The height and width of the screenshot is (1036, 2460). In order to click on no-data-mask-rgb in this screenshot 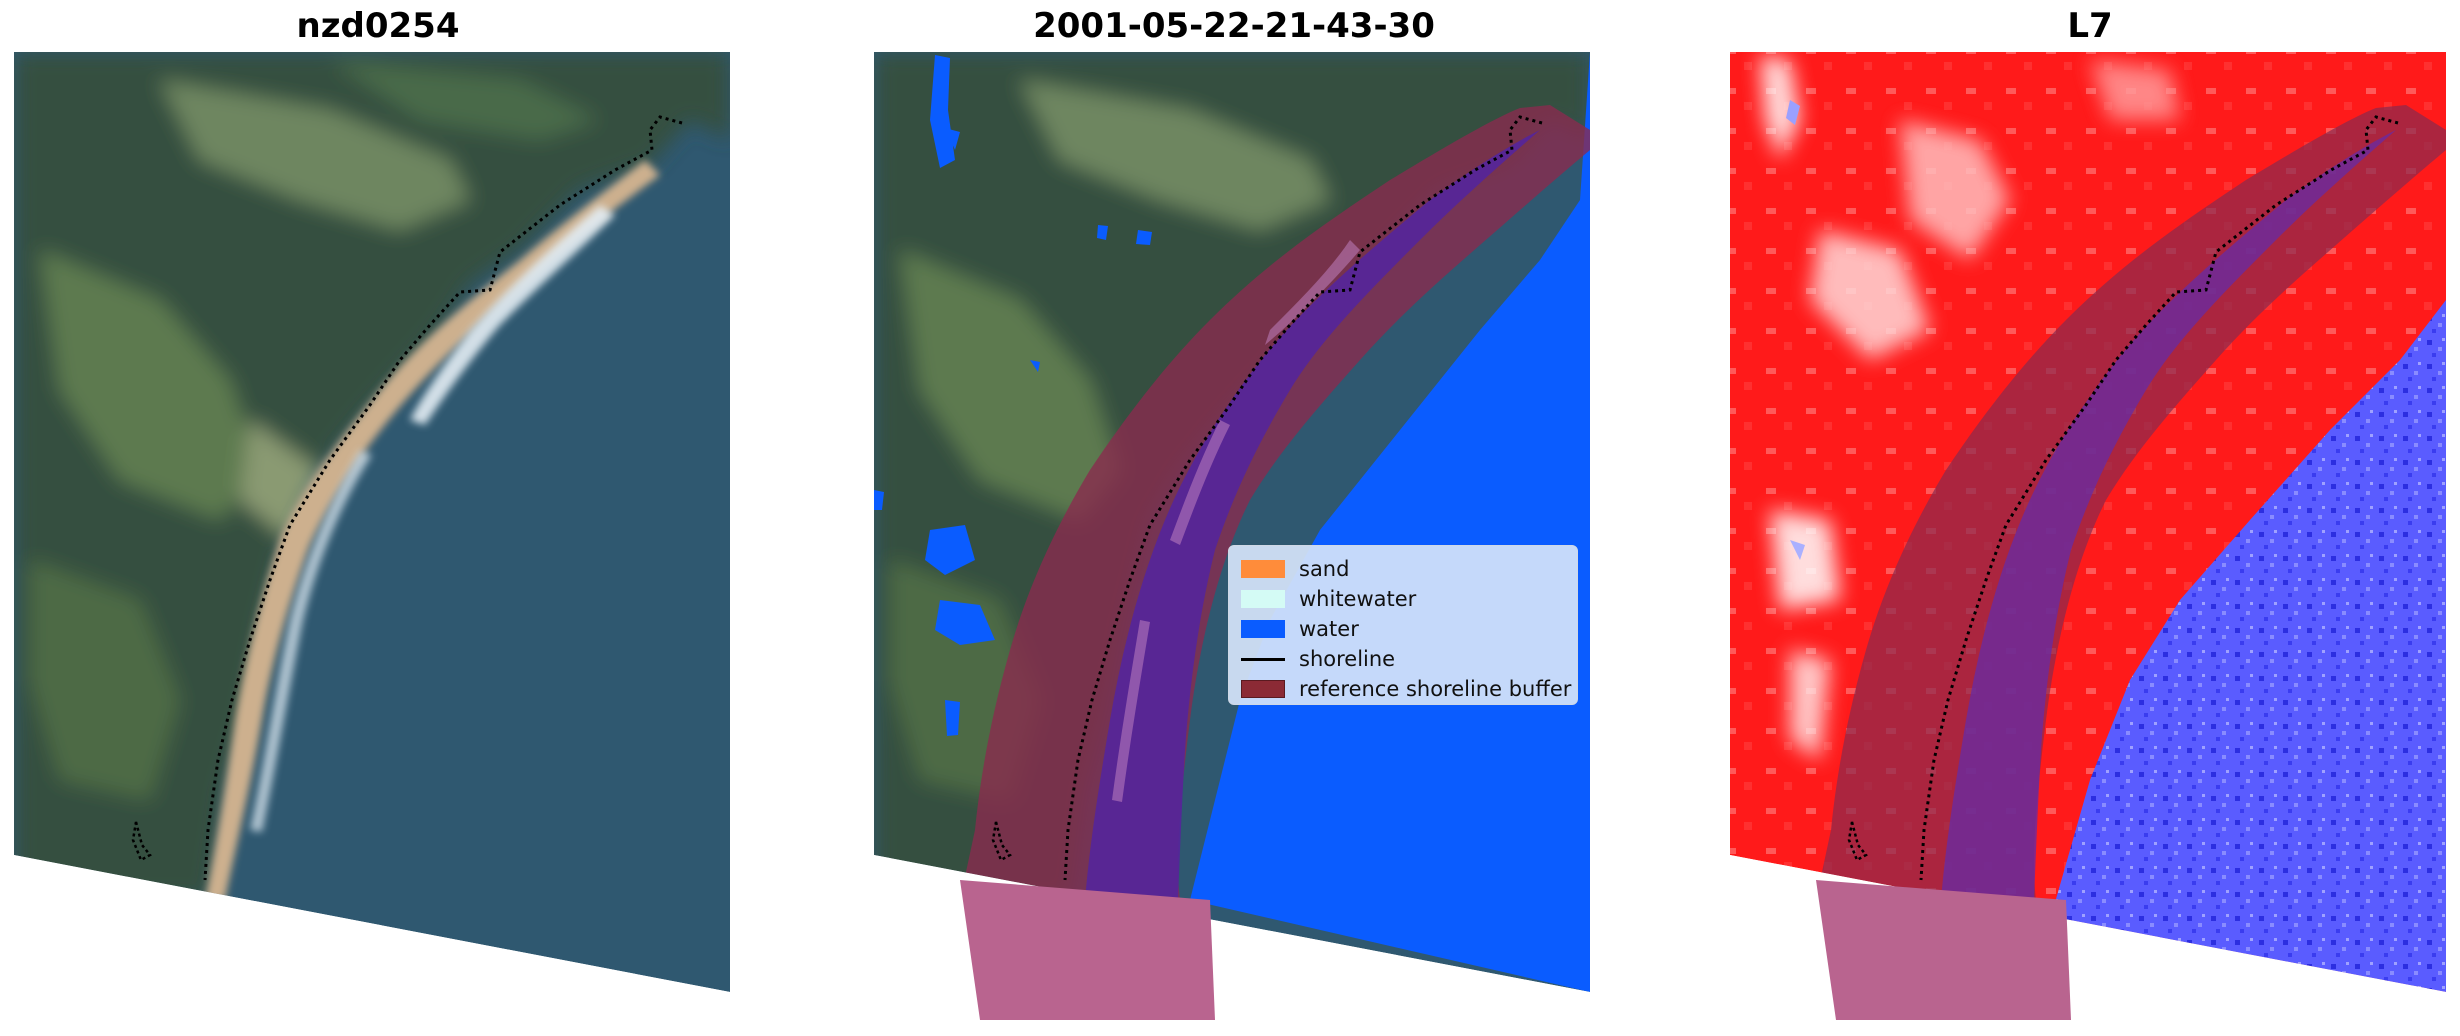, I will do `click(372, 945)`.